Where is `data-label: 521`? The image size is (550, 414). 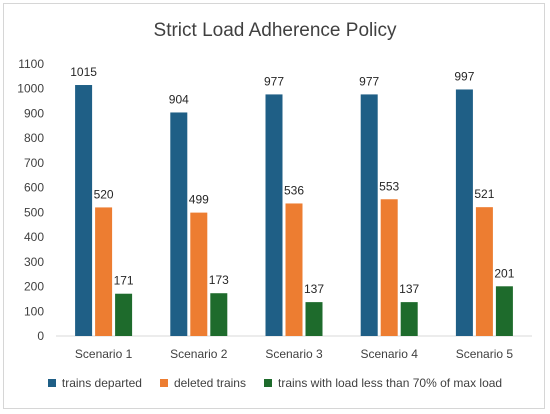
data-label: 521 is located at coordinates (484, 194).